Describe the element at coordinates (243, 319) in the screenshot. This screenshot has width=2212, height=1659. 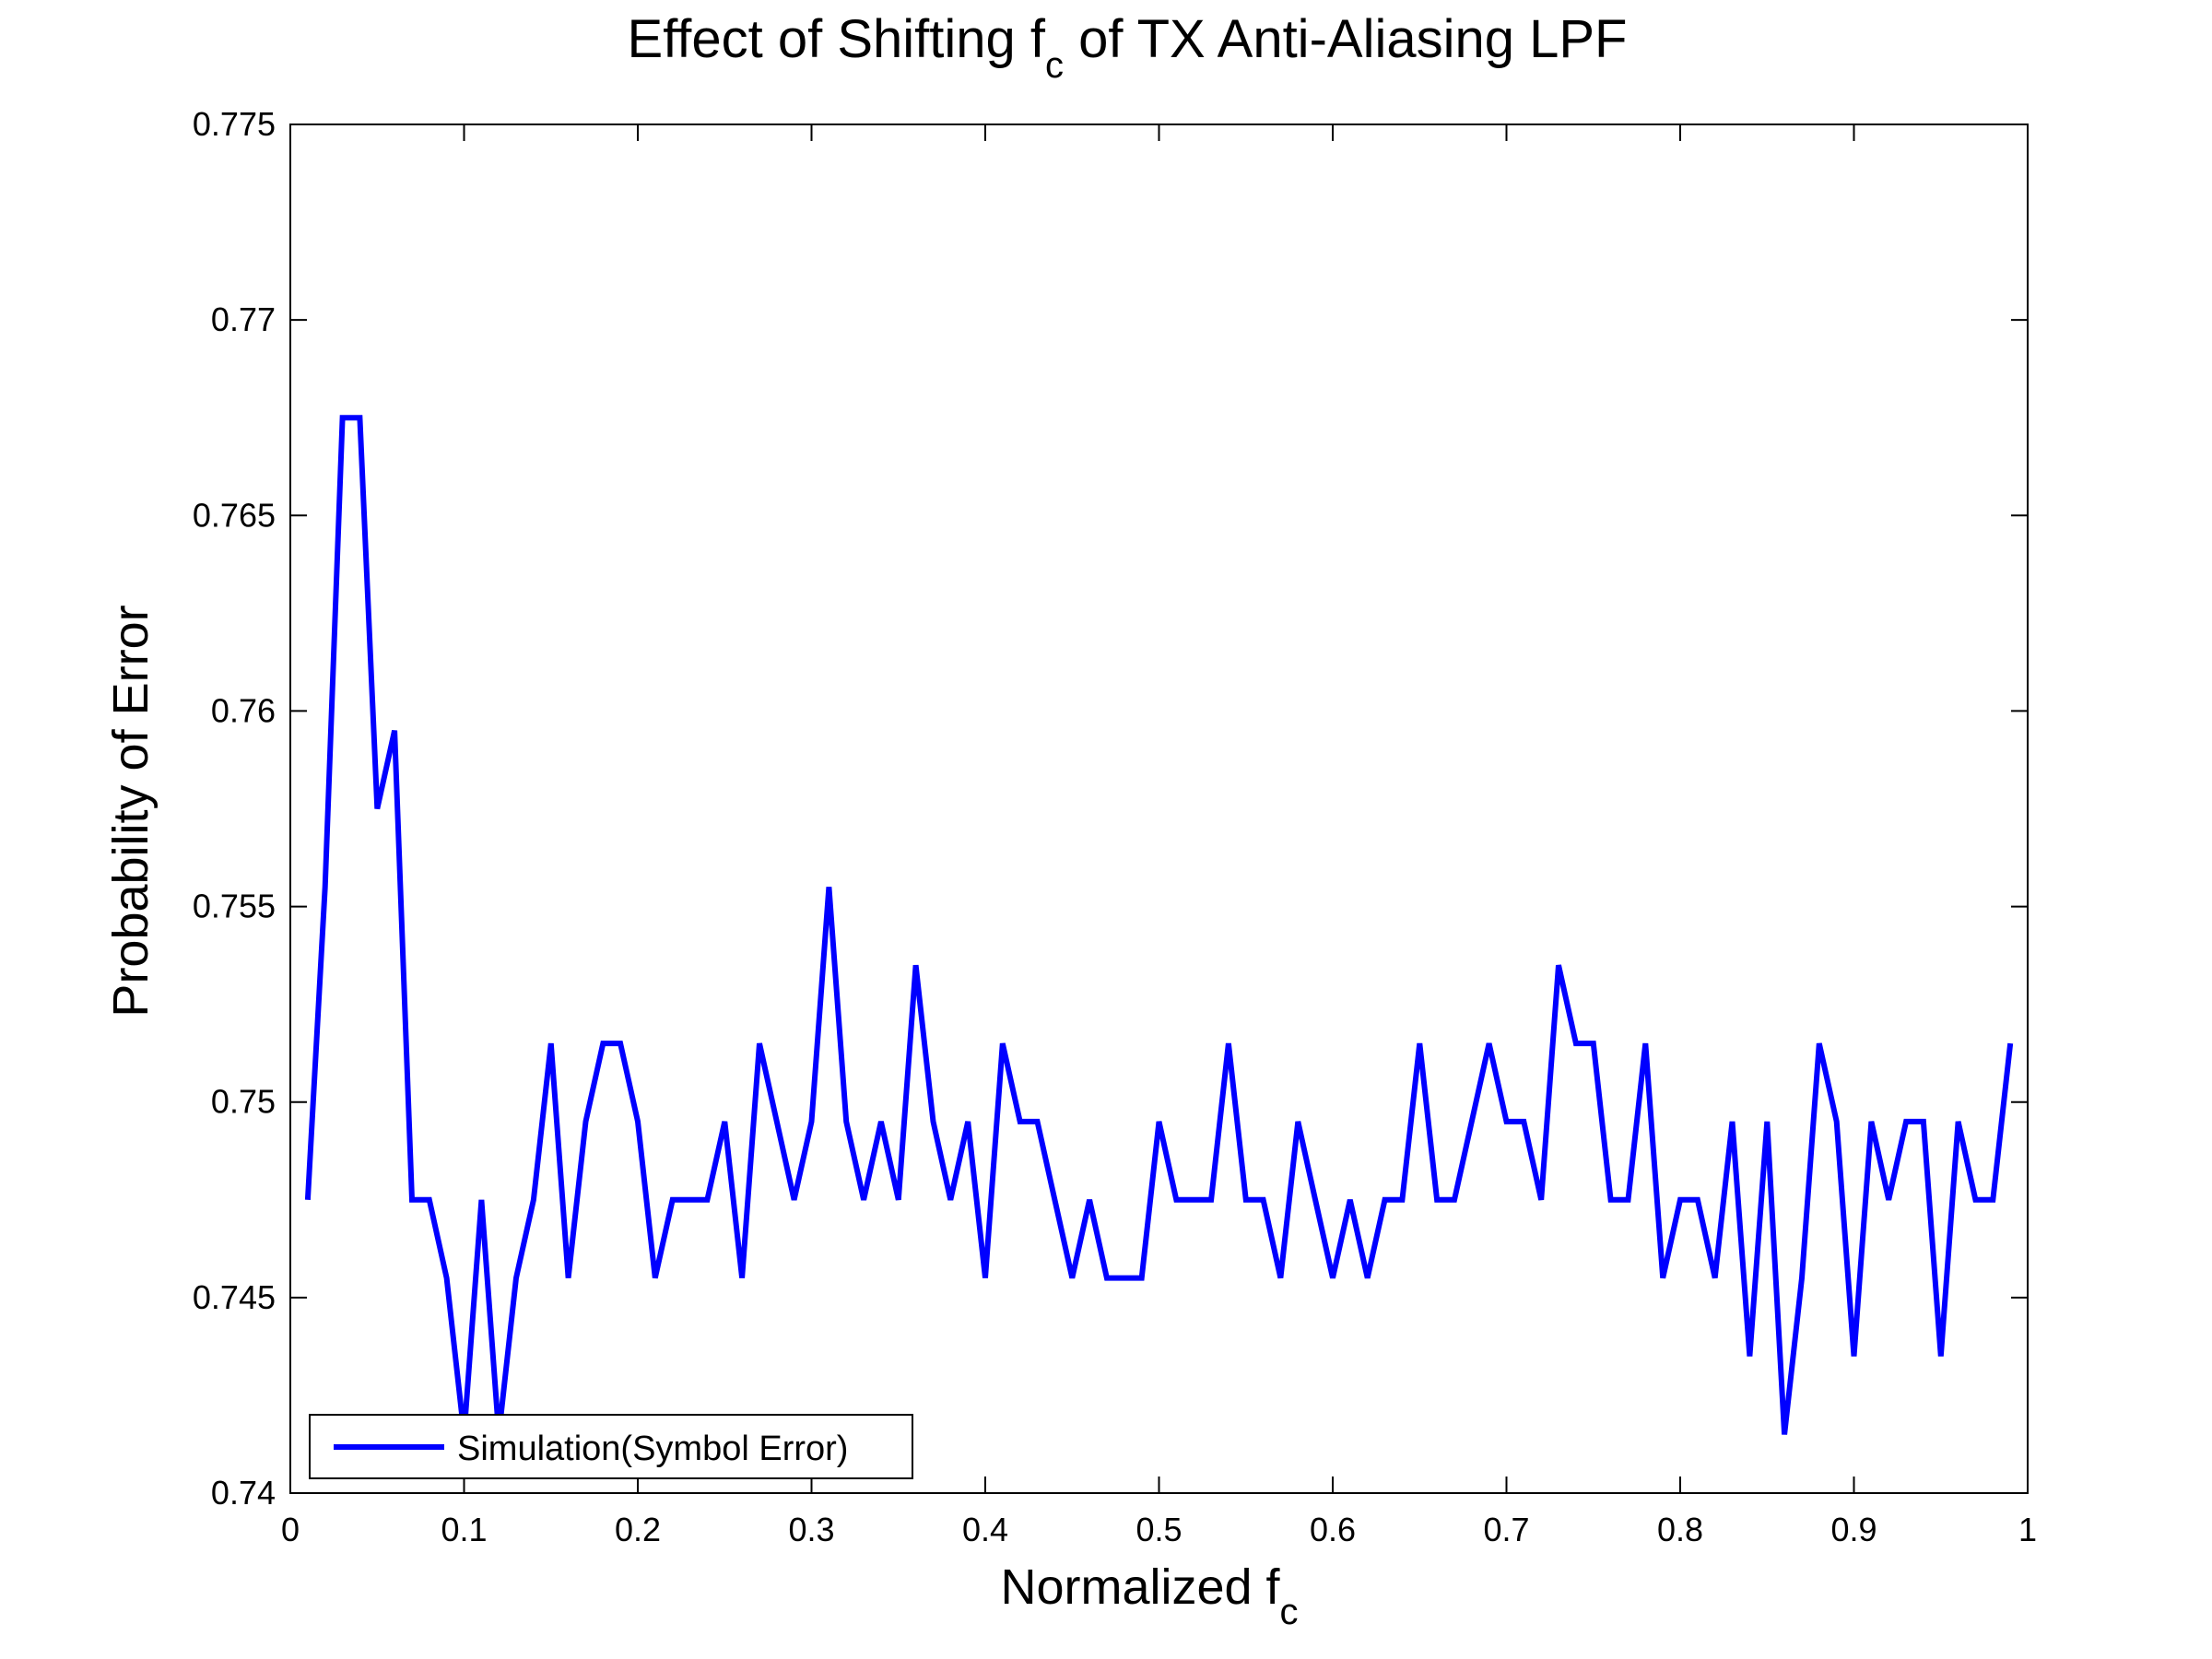
I see `y-tick-label: 0.77` at that location.